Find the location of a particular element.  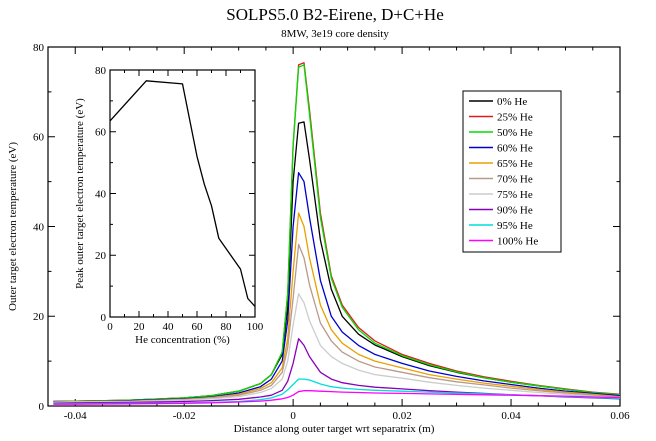

inset-y-tick-label: 80 is located at coordinates (101, 71).